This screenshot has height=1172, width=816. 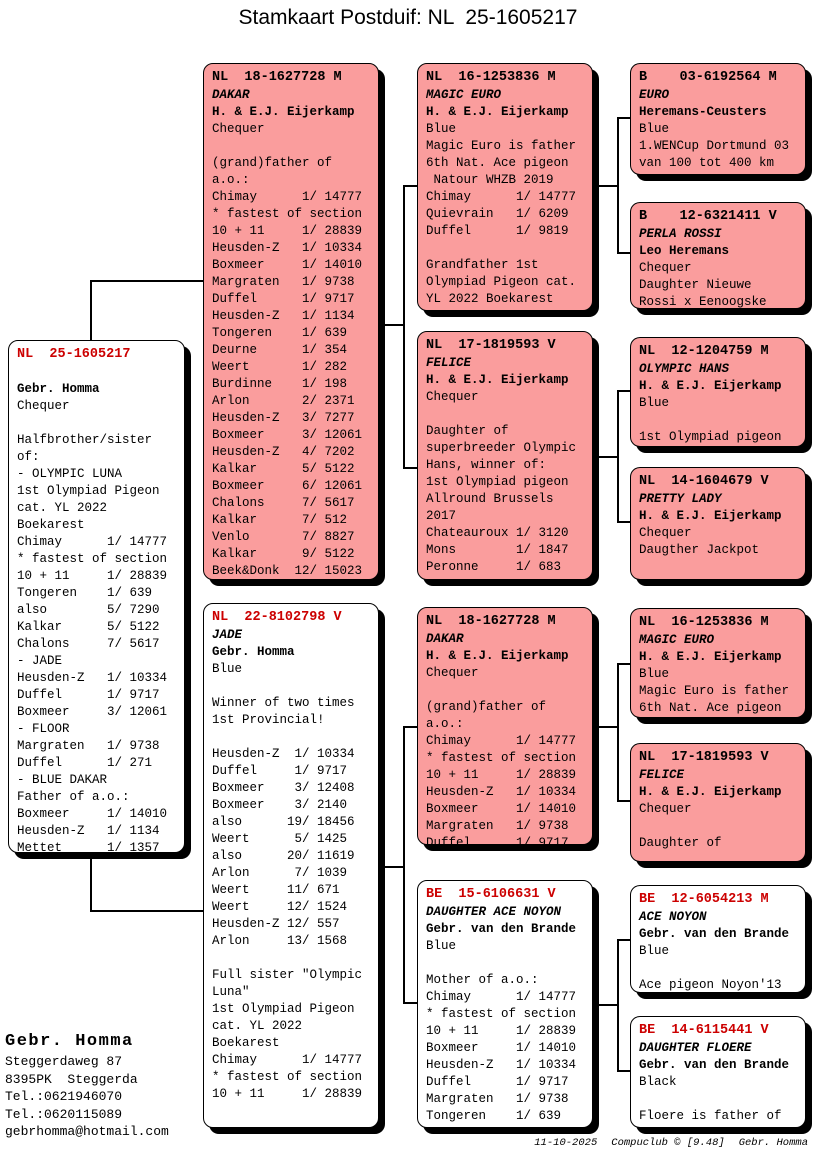 What do you see at coordinates (684, 251) in the screenshot?
I see `fancier-name: Leo Heremans` at bounding box center [684, 251].